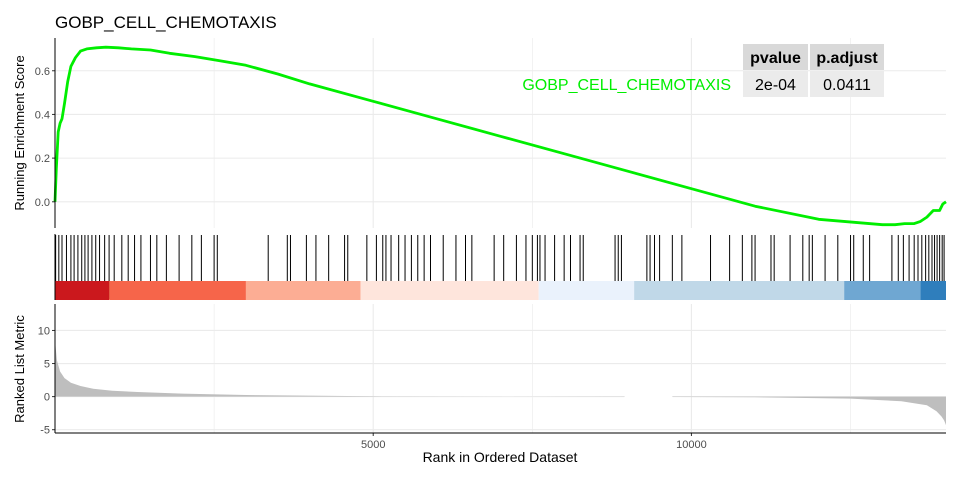 Image resolution: width=960 pixels, height=480 pixels. Describe the element at coordinates (19, 132) in the screenshot. I see `es-y-axis-label: Running Enrichment Score` at that location.